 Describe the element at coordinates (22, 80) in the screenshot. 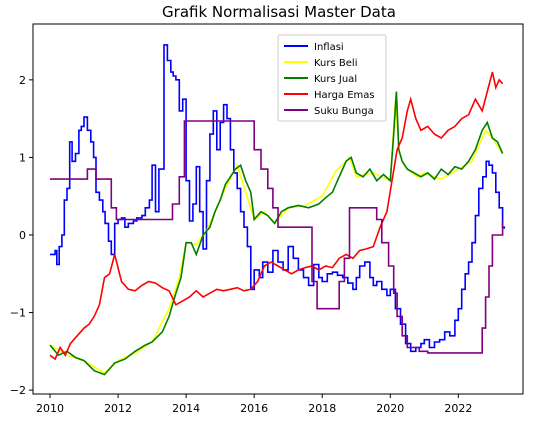

I see `y-tick-label: 2` at that location.